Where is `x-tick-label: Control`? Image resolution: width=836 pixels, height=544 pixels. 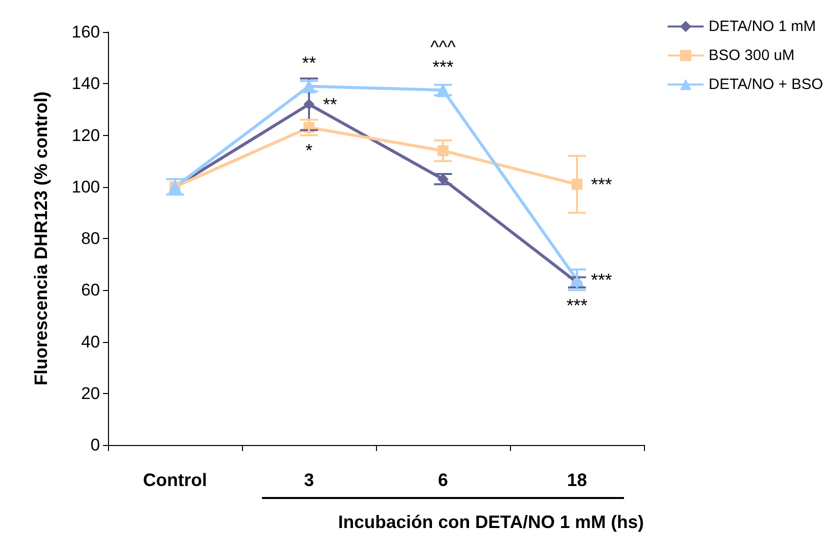
x-tick-label: Control is located at coordinates (175, 480).